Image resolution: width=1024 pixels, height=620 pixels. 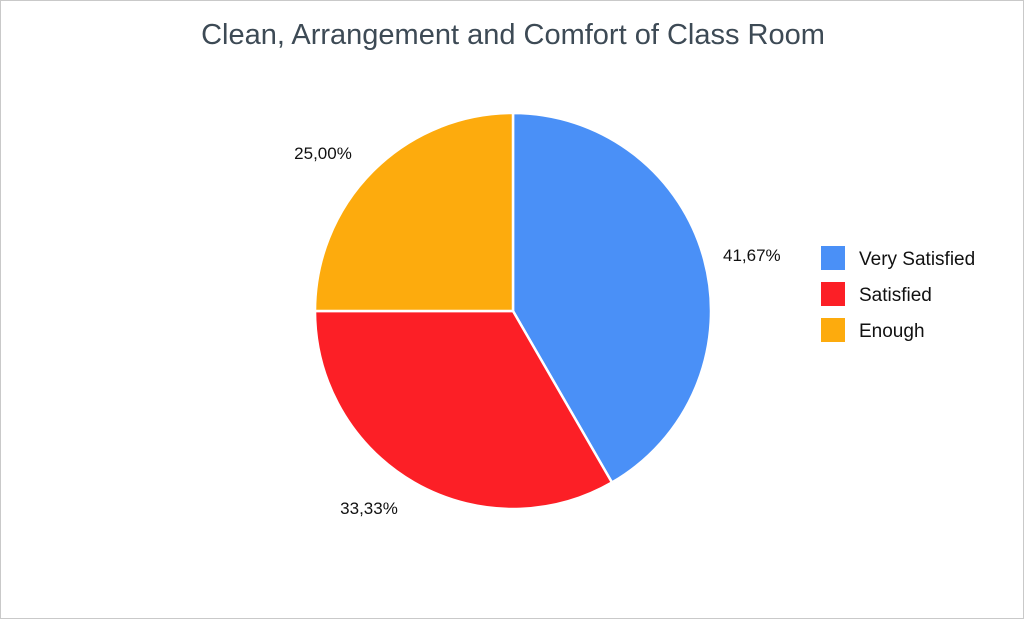 I want to click on legend-label-satisfied: Satisfied, so click(x=895, y=295).